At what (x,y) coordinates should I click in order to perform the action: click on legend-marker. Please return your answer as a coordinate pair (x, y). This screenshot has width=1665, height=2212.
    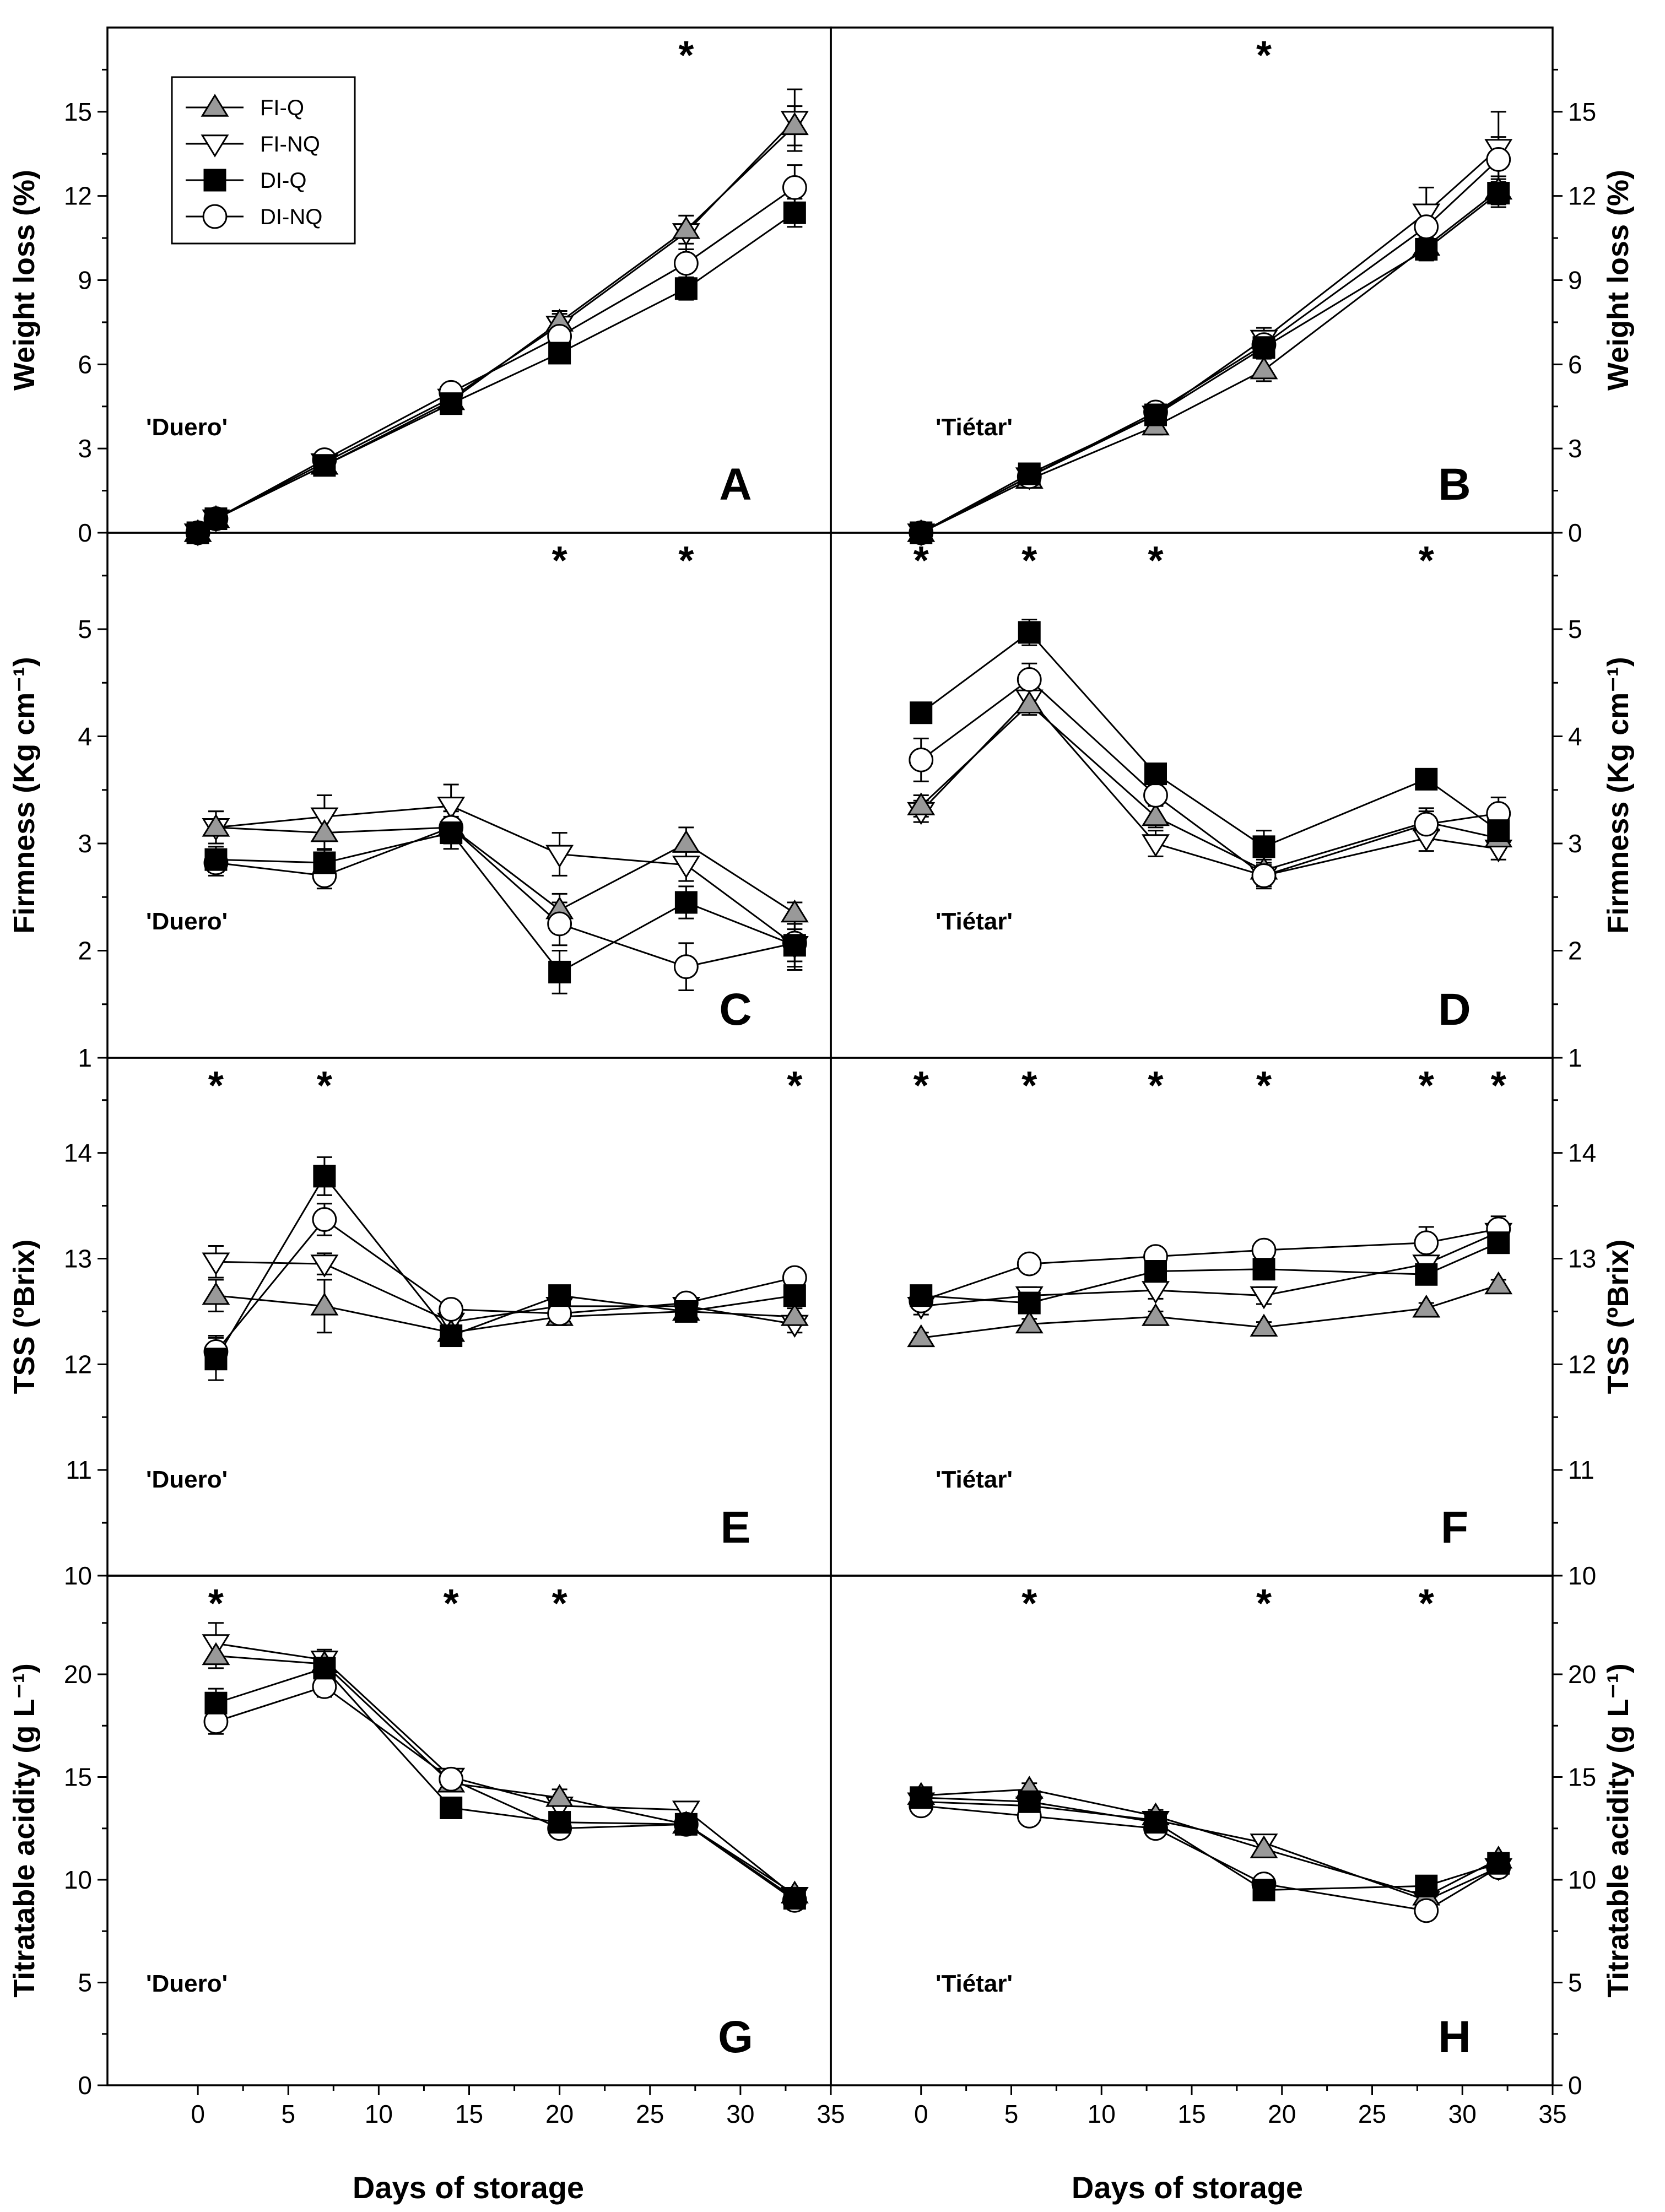
    Looking at the image, I should click on (214, 181).